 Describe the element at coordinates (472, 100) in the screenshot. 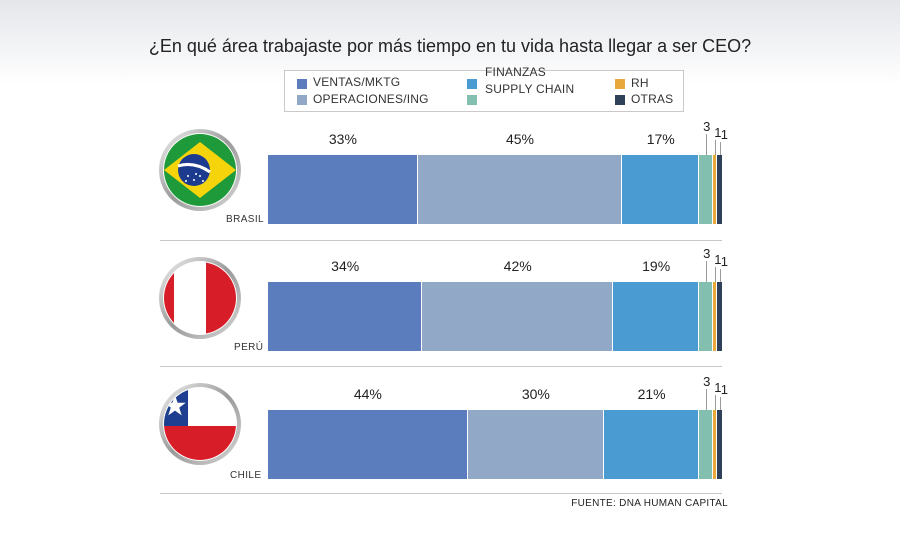

I see `legend-swatch-supply` at that location.